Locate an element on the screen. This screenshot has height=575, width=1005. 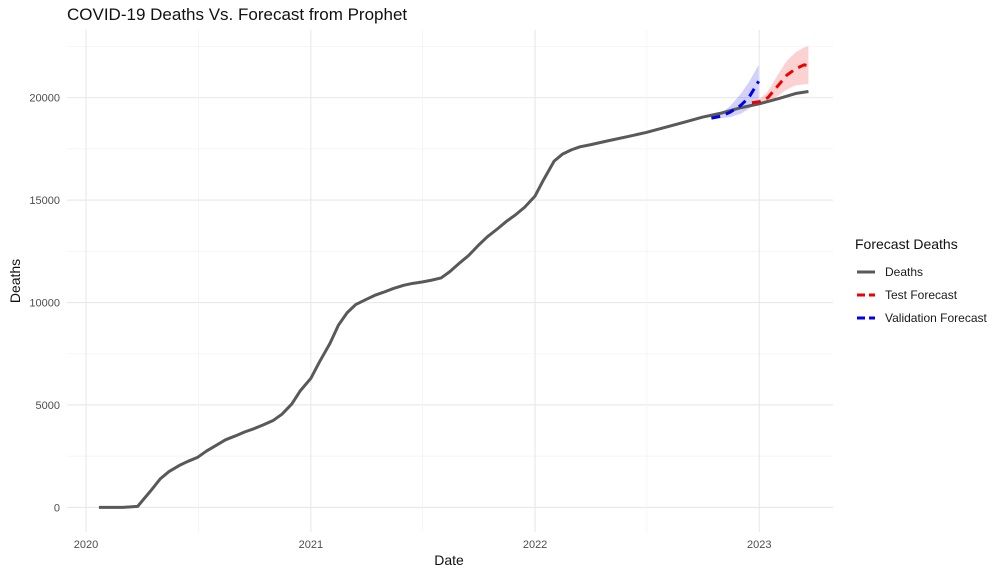
legend-label: Test Forecast is located at coordinates (921, 294).